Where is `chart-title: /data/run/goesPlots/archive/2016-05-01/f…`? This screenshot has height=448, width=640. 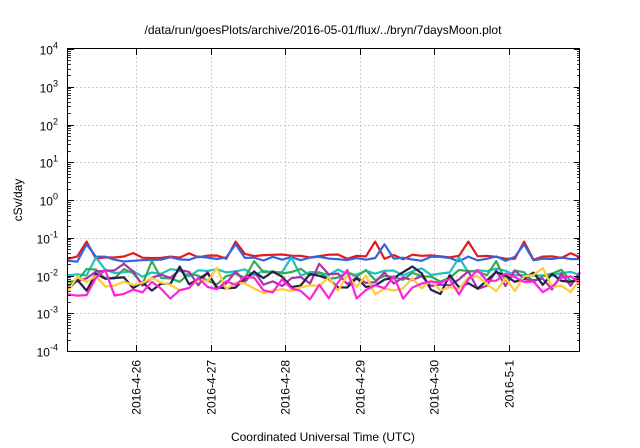
chart-title: /data/run/goesPlots/archive/2016-05-01/f… is located at coordinates (324, 30).